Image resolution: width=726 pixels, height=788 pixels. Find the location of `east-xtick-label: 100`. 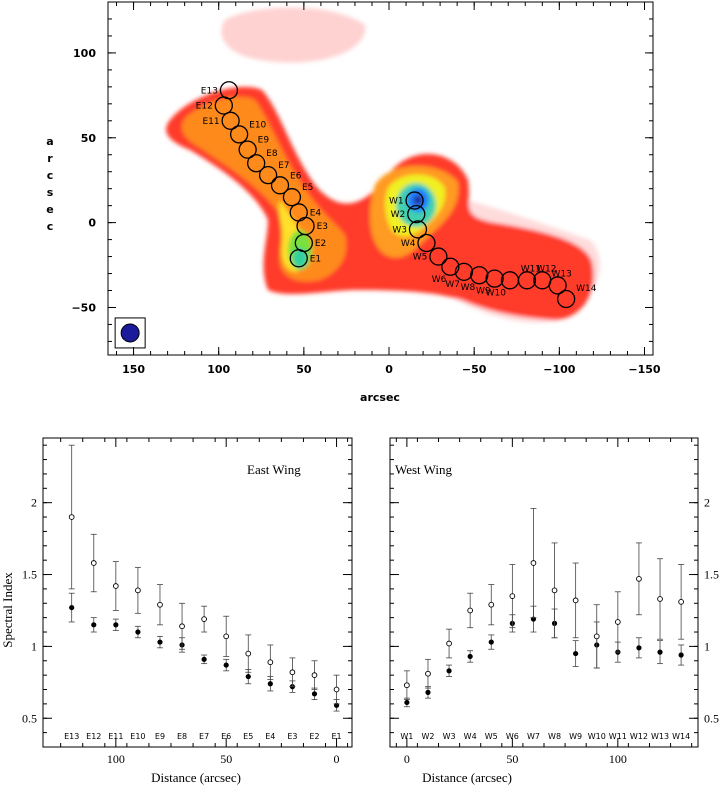

east-xtick-label: 100 is located at coordinates (116, 759).